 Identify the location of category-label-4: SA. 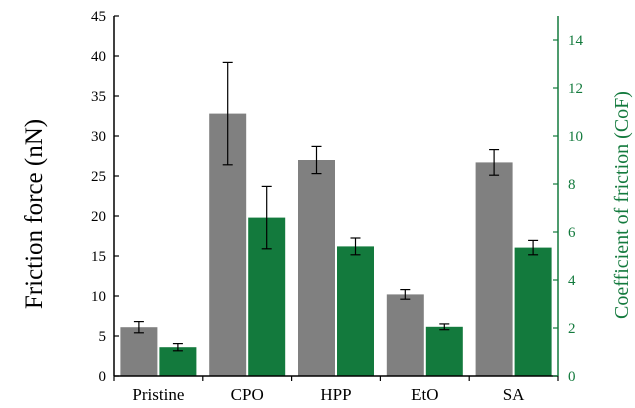
(514, 394).